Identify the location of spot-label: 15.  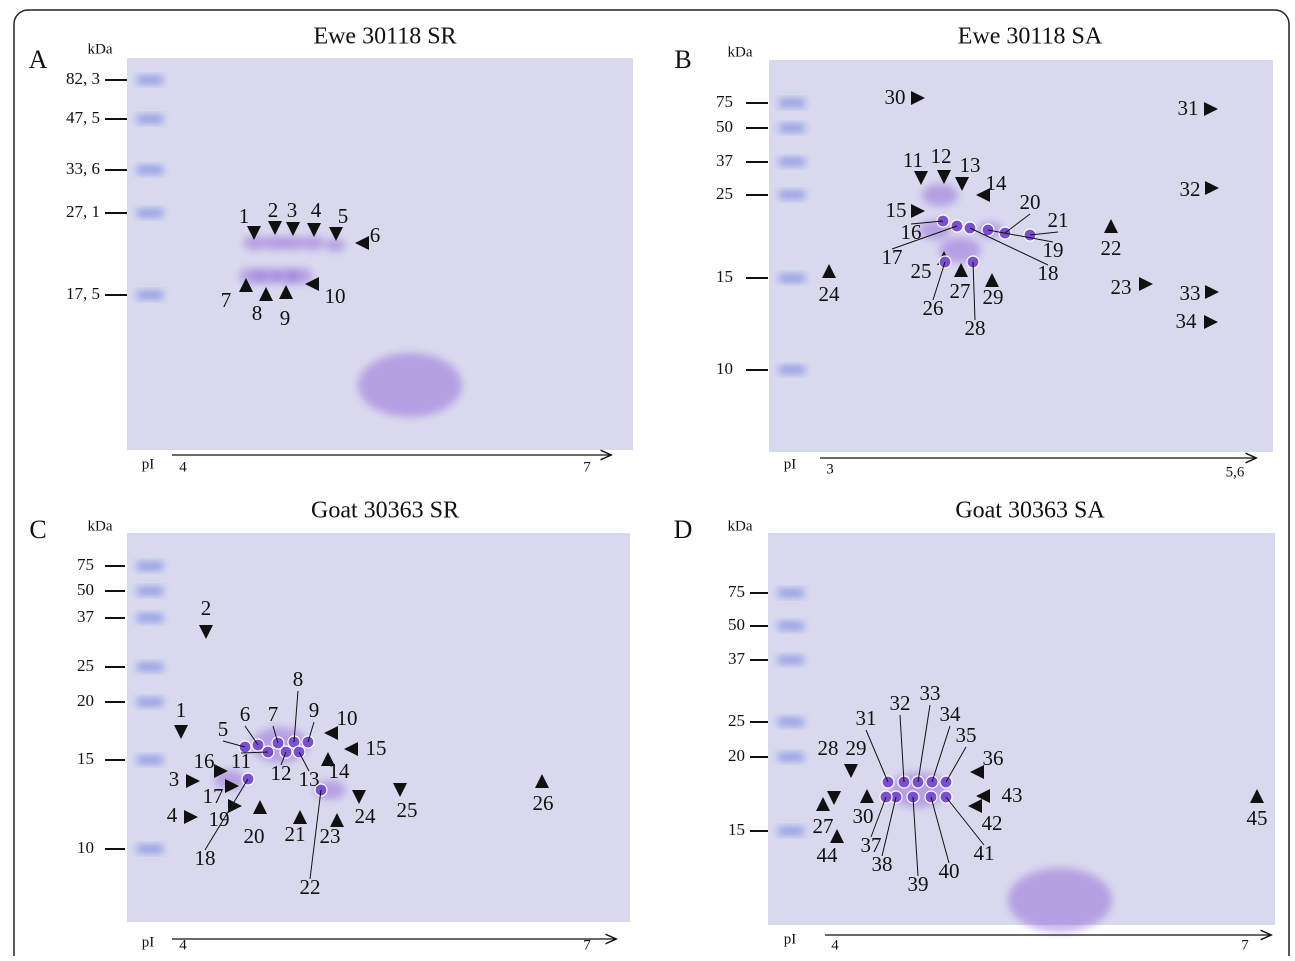
(376, 748).